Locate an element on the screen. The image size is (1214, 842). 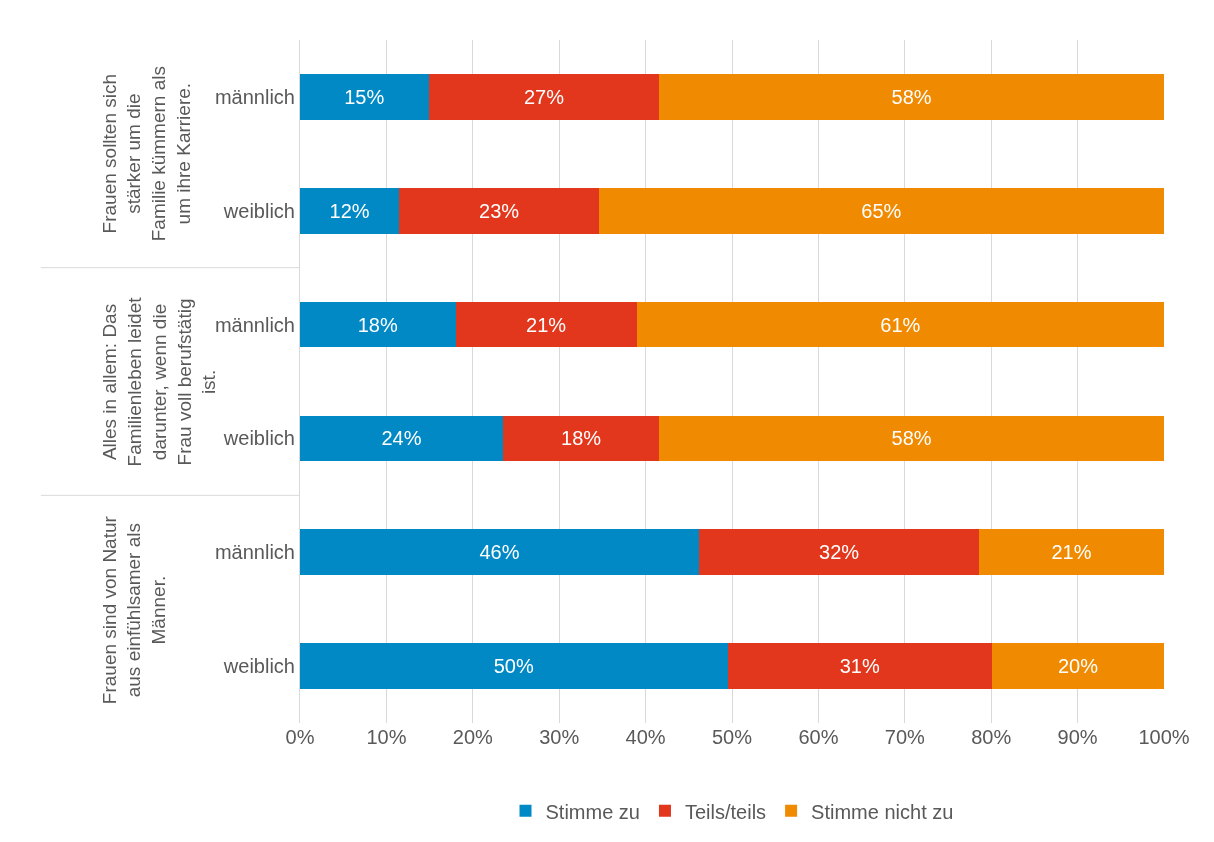
x-tick-label: 40% is located at coordinates (645, 737).